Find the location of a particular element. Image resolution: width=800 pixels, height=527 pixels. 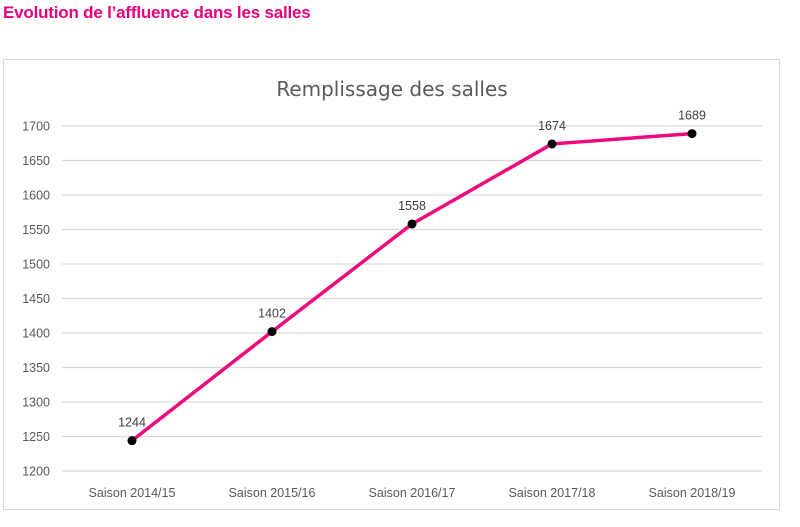

y-tick-label: 1300 is located at coordinates (36, 403).